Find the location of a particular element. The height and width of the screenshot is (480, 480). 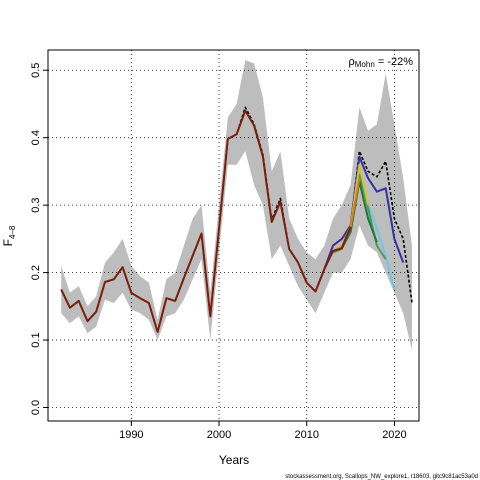

x-tick-label: 2010 is located at coordinates (306, 435).